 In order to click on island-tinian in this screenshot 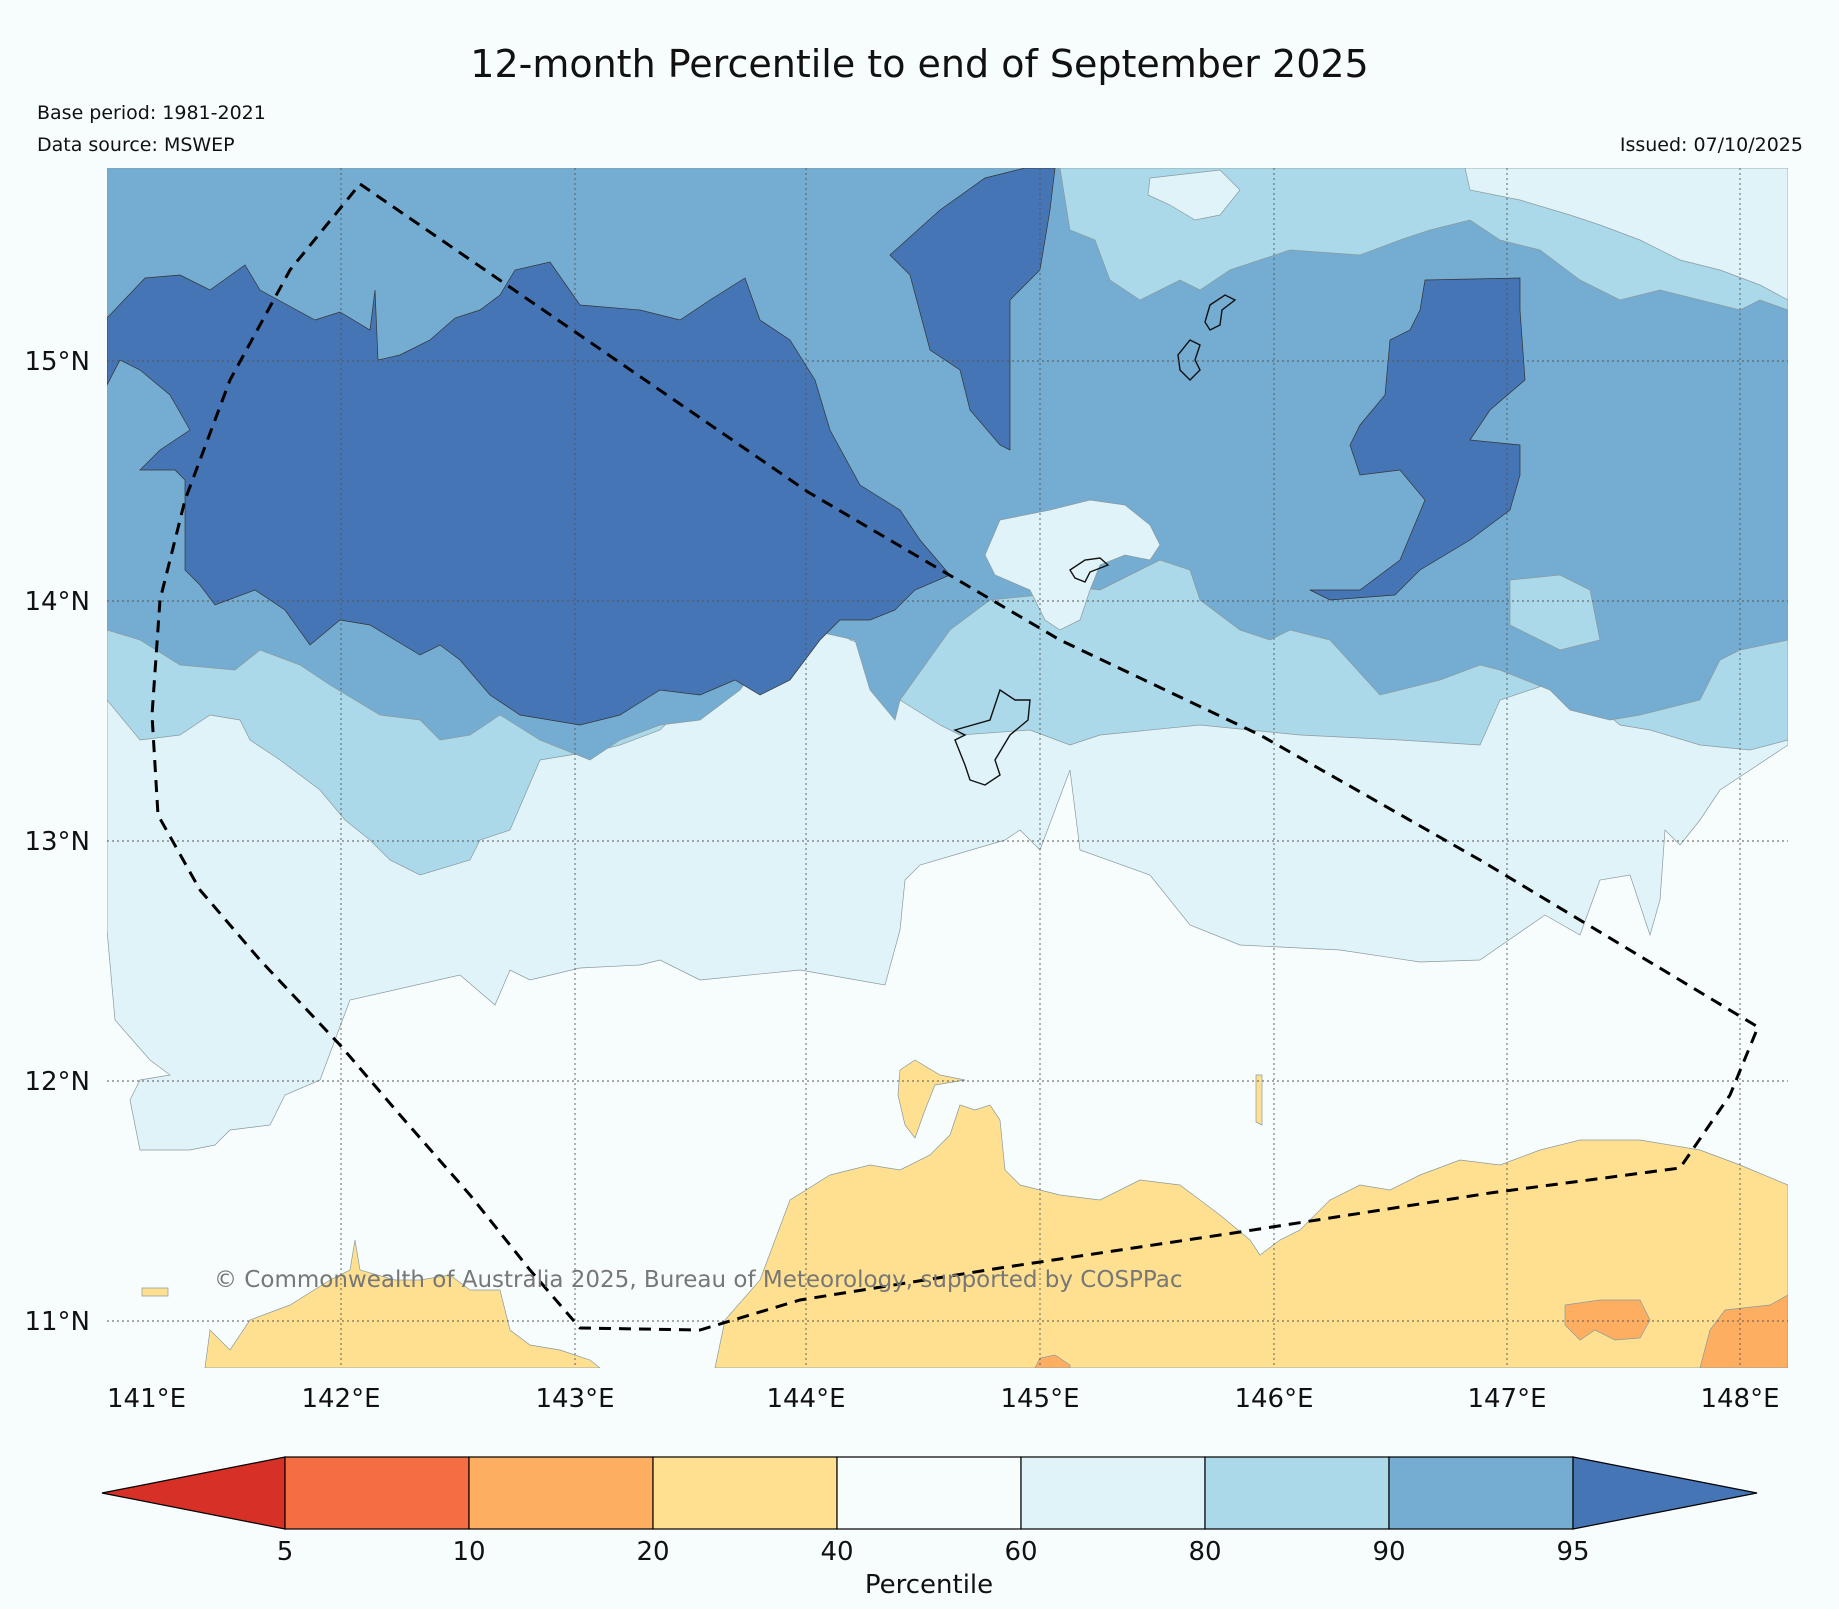, I will do `click(1220, 312)`.